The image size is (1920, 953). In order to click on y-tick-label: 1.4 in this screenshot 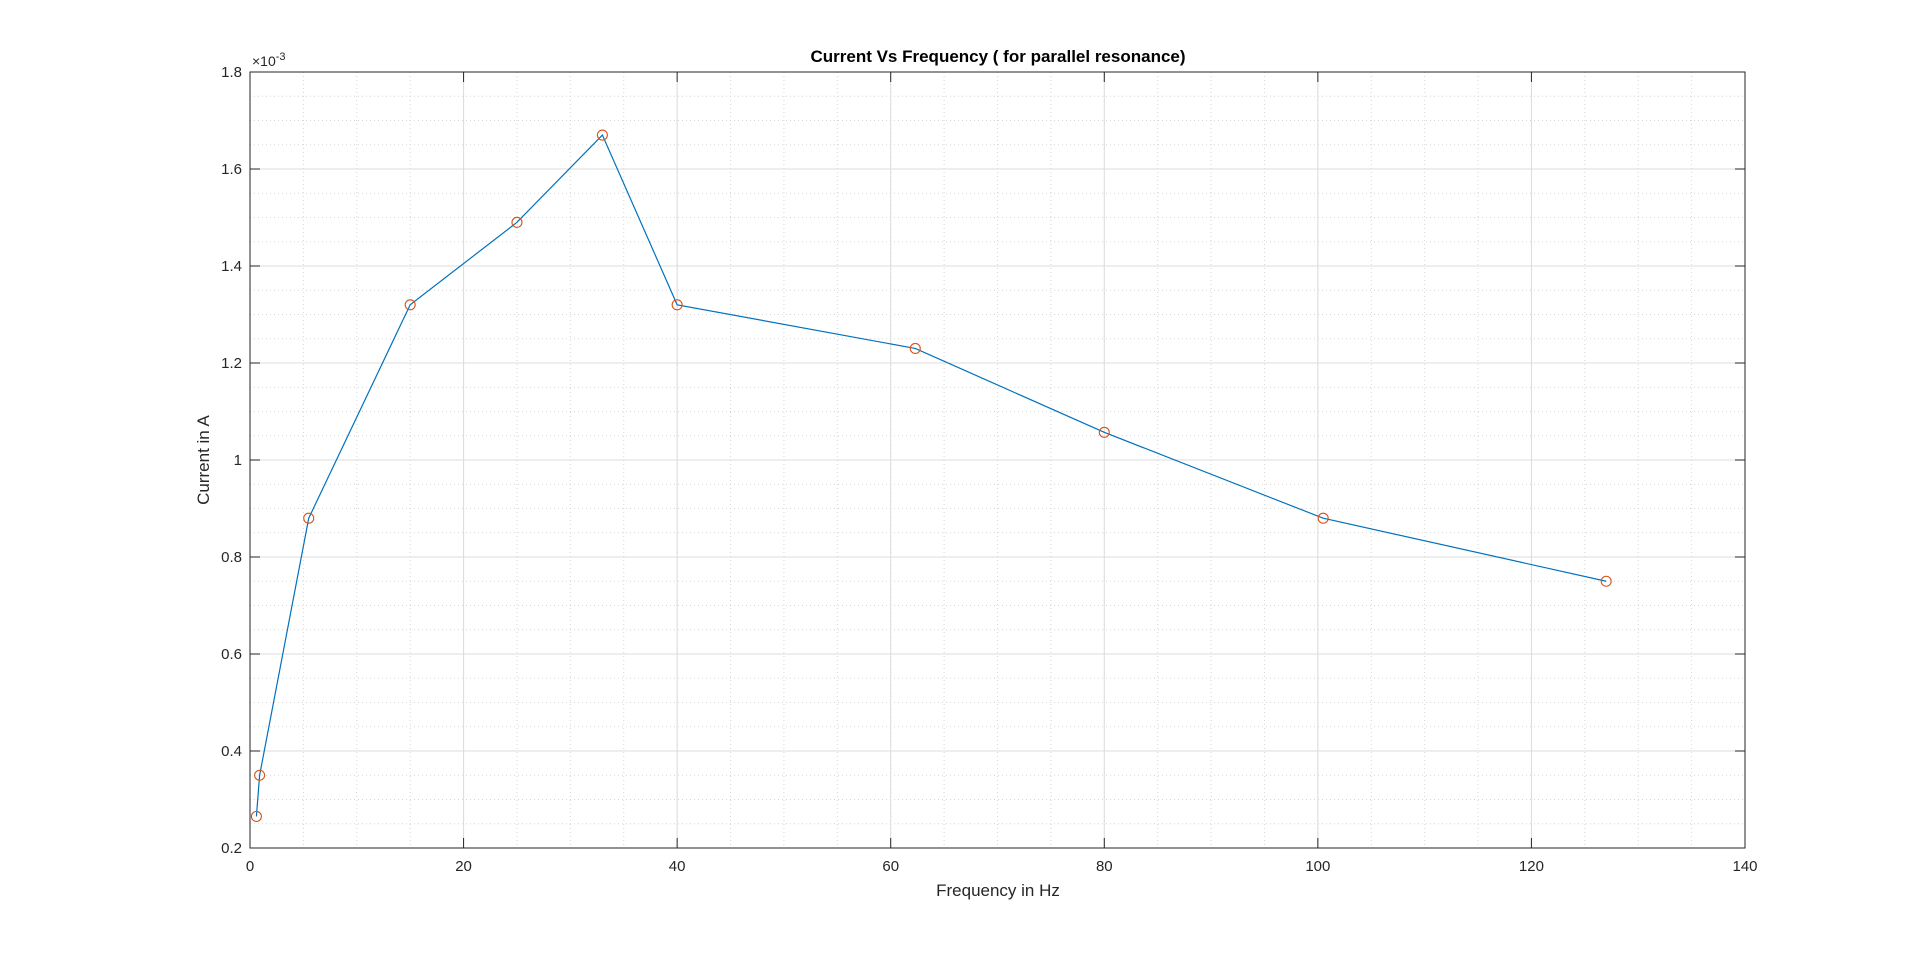, I will do `click(231, 266)`.